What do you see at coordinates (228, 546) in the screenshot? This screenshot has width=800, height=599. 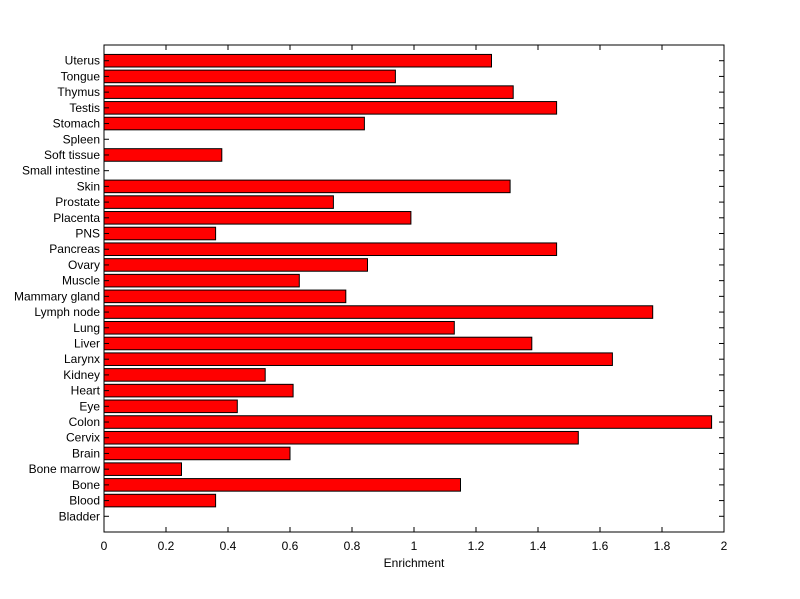 I see `x-tick-label: 0.4` at bounding box center [228, 546].